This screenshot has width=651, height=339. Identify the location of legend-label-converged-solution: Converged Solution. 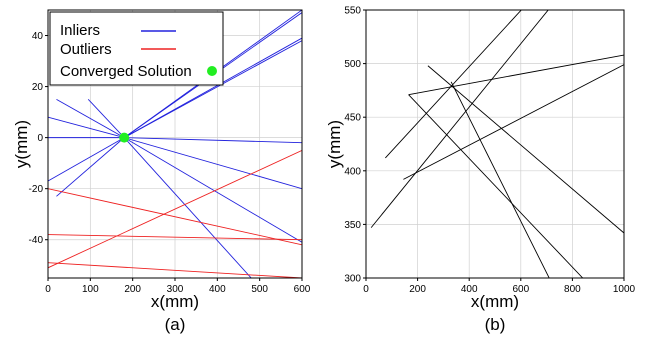
(126, 71).